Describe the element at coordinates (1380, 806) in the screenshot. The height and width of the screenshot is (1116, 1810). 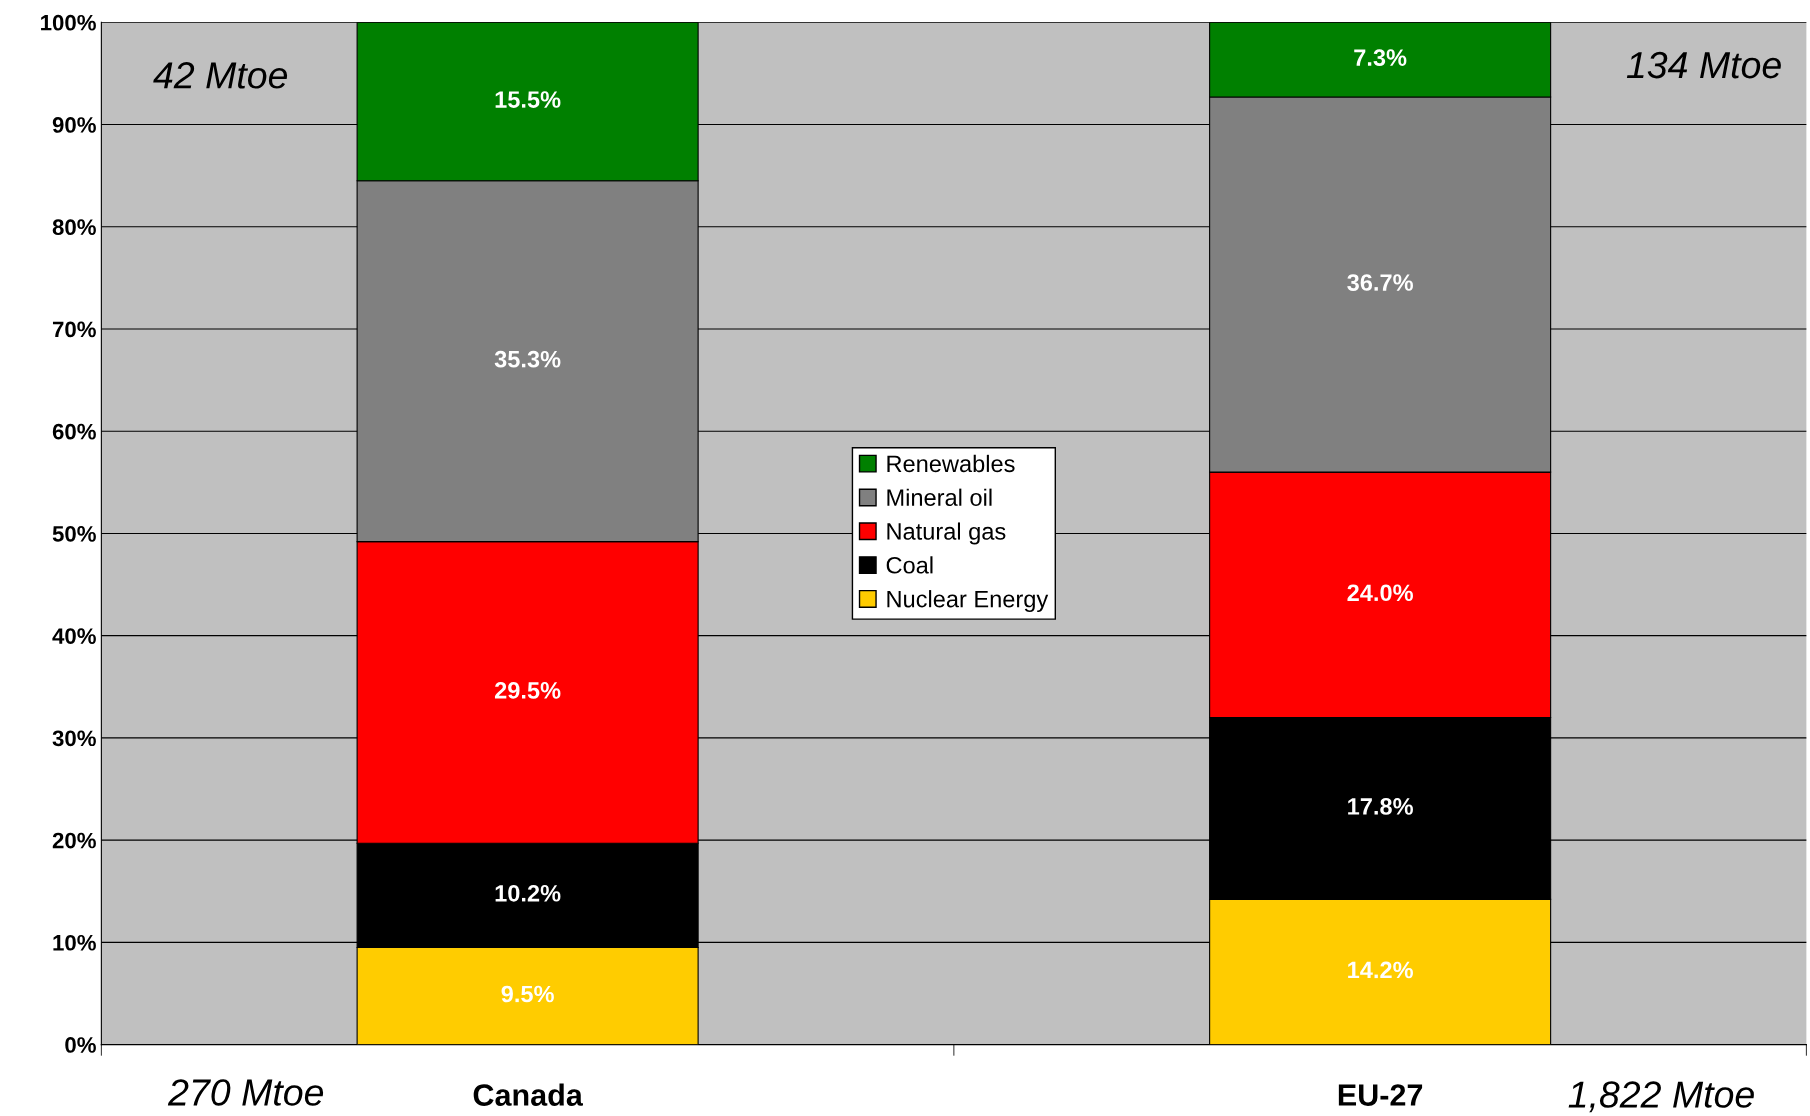
I see `data-label: 17.8%` at that location.